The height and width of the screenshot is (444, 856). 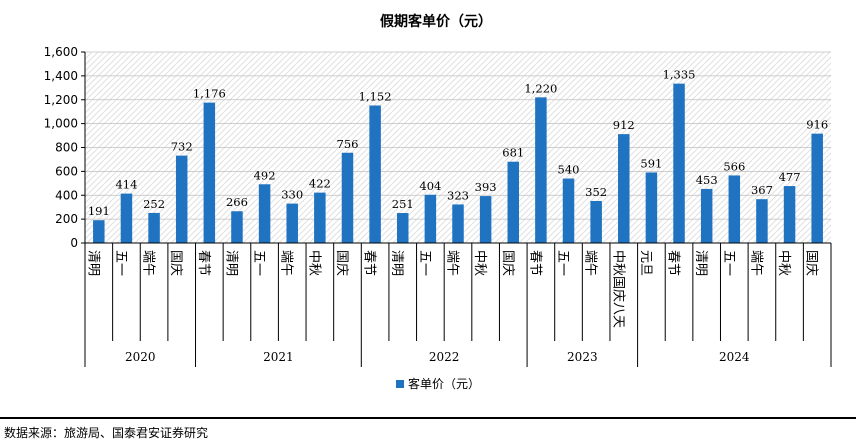 I want to click on group-label: 2024, so click(x=734, y=357).